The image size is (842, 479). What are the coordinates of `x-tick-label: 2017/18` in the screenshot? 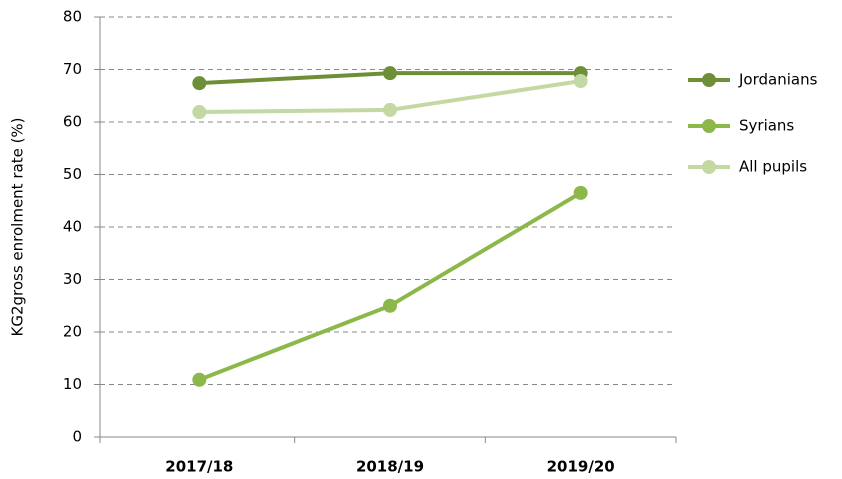 It's located at (199, 467).